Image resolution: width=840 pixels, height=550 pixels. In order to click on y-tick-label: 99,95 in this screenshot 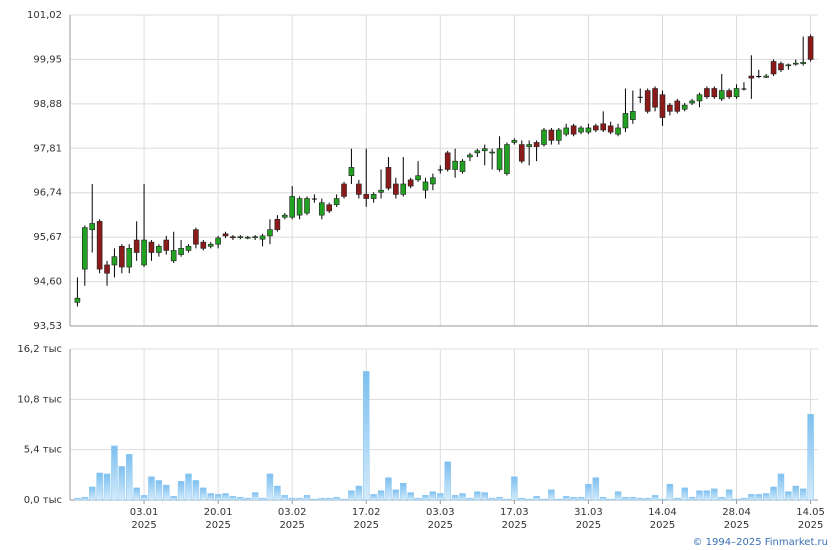, I will do `click(47, 59)`.